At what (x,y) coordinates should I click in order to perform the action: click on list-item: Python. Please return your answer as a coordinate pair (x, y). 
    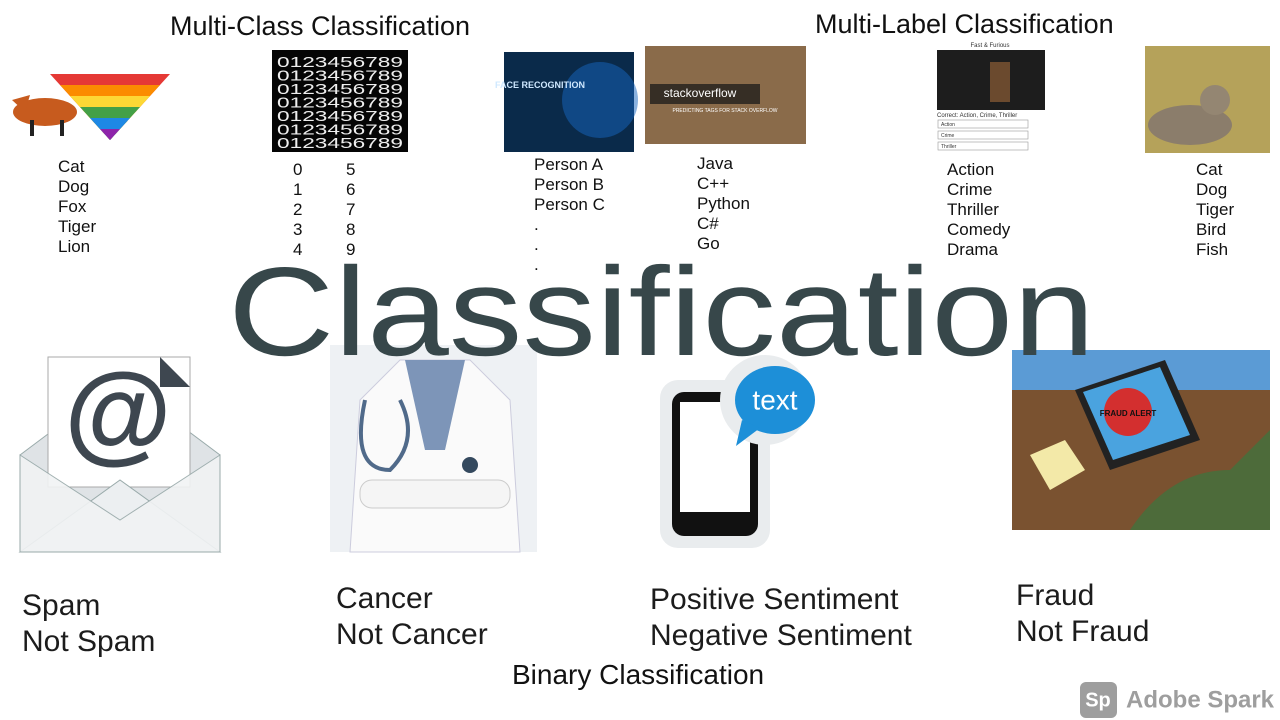
    Looking at the image, I should click on (723, 203).